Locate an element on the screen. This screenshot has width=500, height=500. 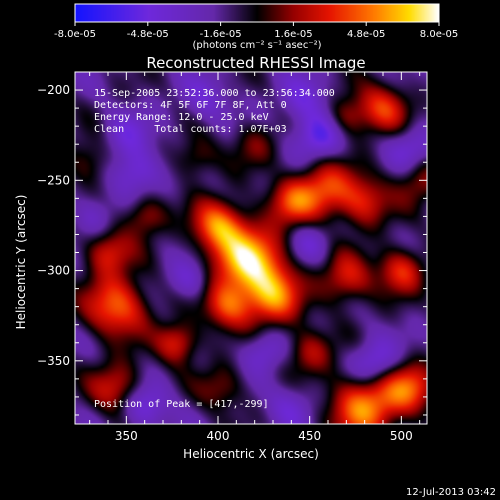
peak-label: Position of Peak = [417,-299] is located at coordinates (181, 404).